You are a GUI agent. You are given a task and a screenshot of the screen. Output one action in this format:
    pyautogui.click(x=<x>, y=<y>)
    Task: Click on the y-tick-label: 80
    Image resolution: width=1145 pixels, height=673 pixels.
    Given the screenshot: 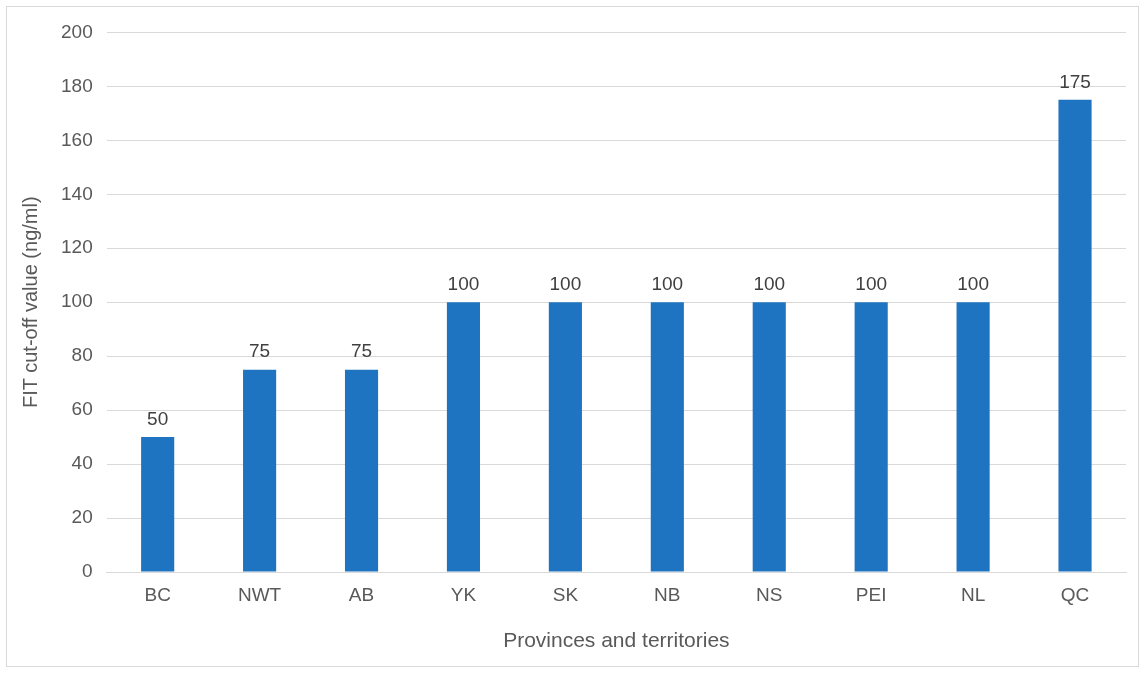 What is the action you would take?
    pyautogui.click(x=82, y=355)
    